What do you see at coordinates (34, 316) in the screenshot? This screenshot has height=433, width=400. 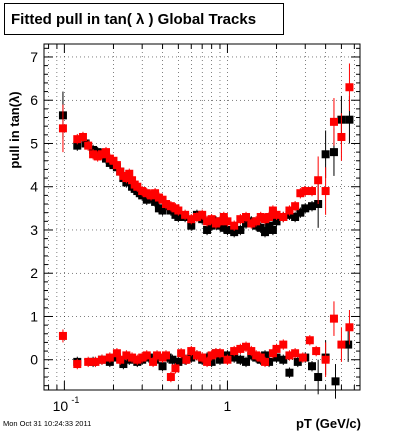 I see `y-tick-label: 1` at bounding box center [34, 316].